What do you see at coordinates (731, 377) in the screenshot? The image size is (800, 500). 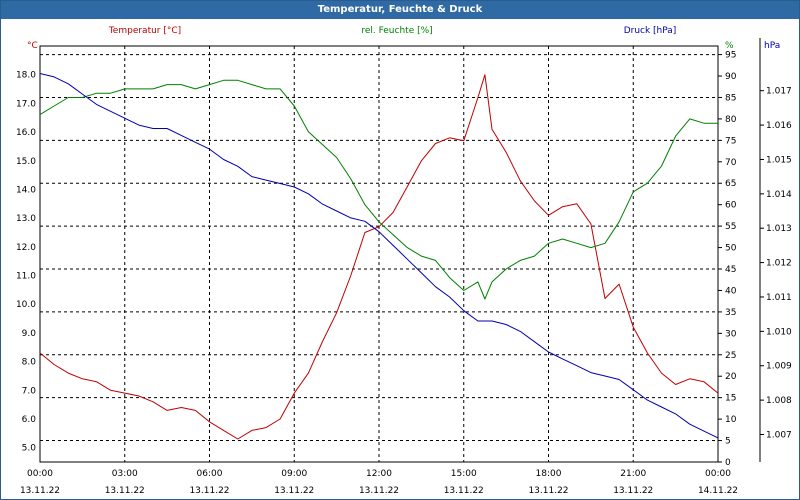 I see `humidity-tick-label: 20` at bounding box center [731, 377].